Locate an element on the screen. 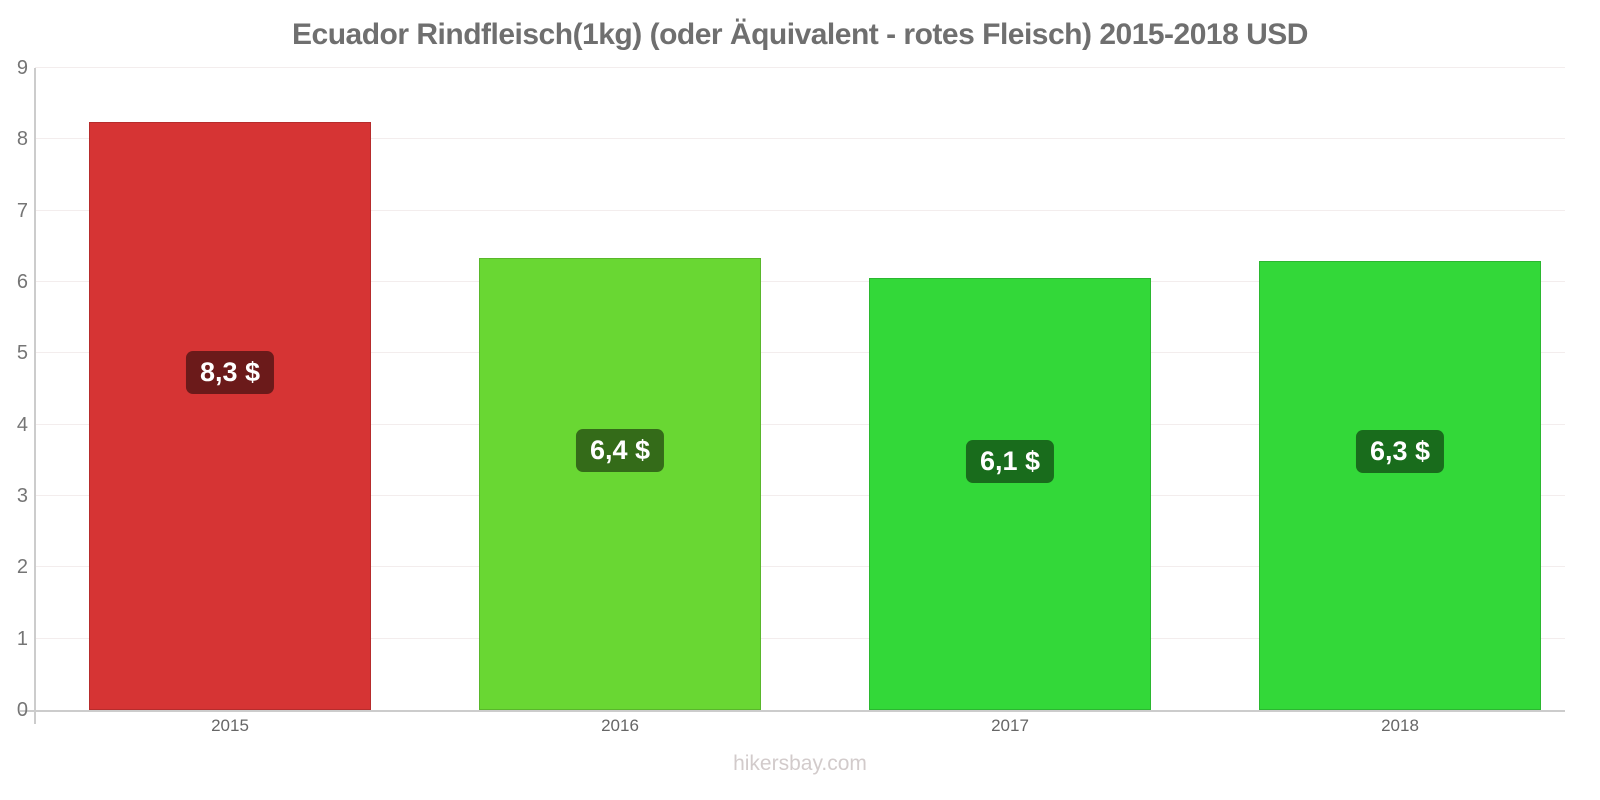 The width and height of the screenshot is (1600, 800). x-tick-label-2016: 2016 is located at coordinates (620, 725).